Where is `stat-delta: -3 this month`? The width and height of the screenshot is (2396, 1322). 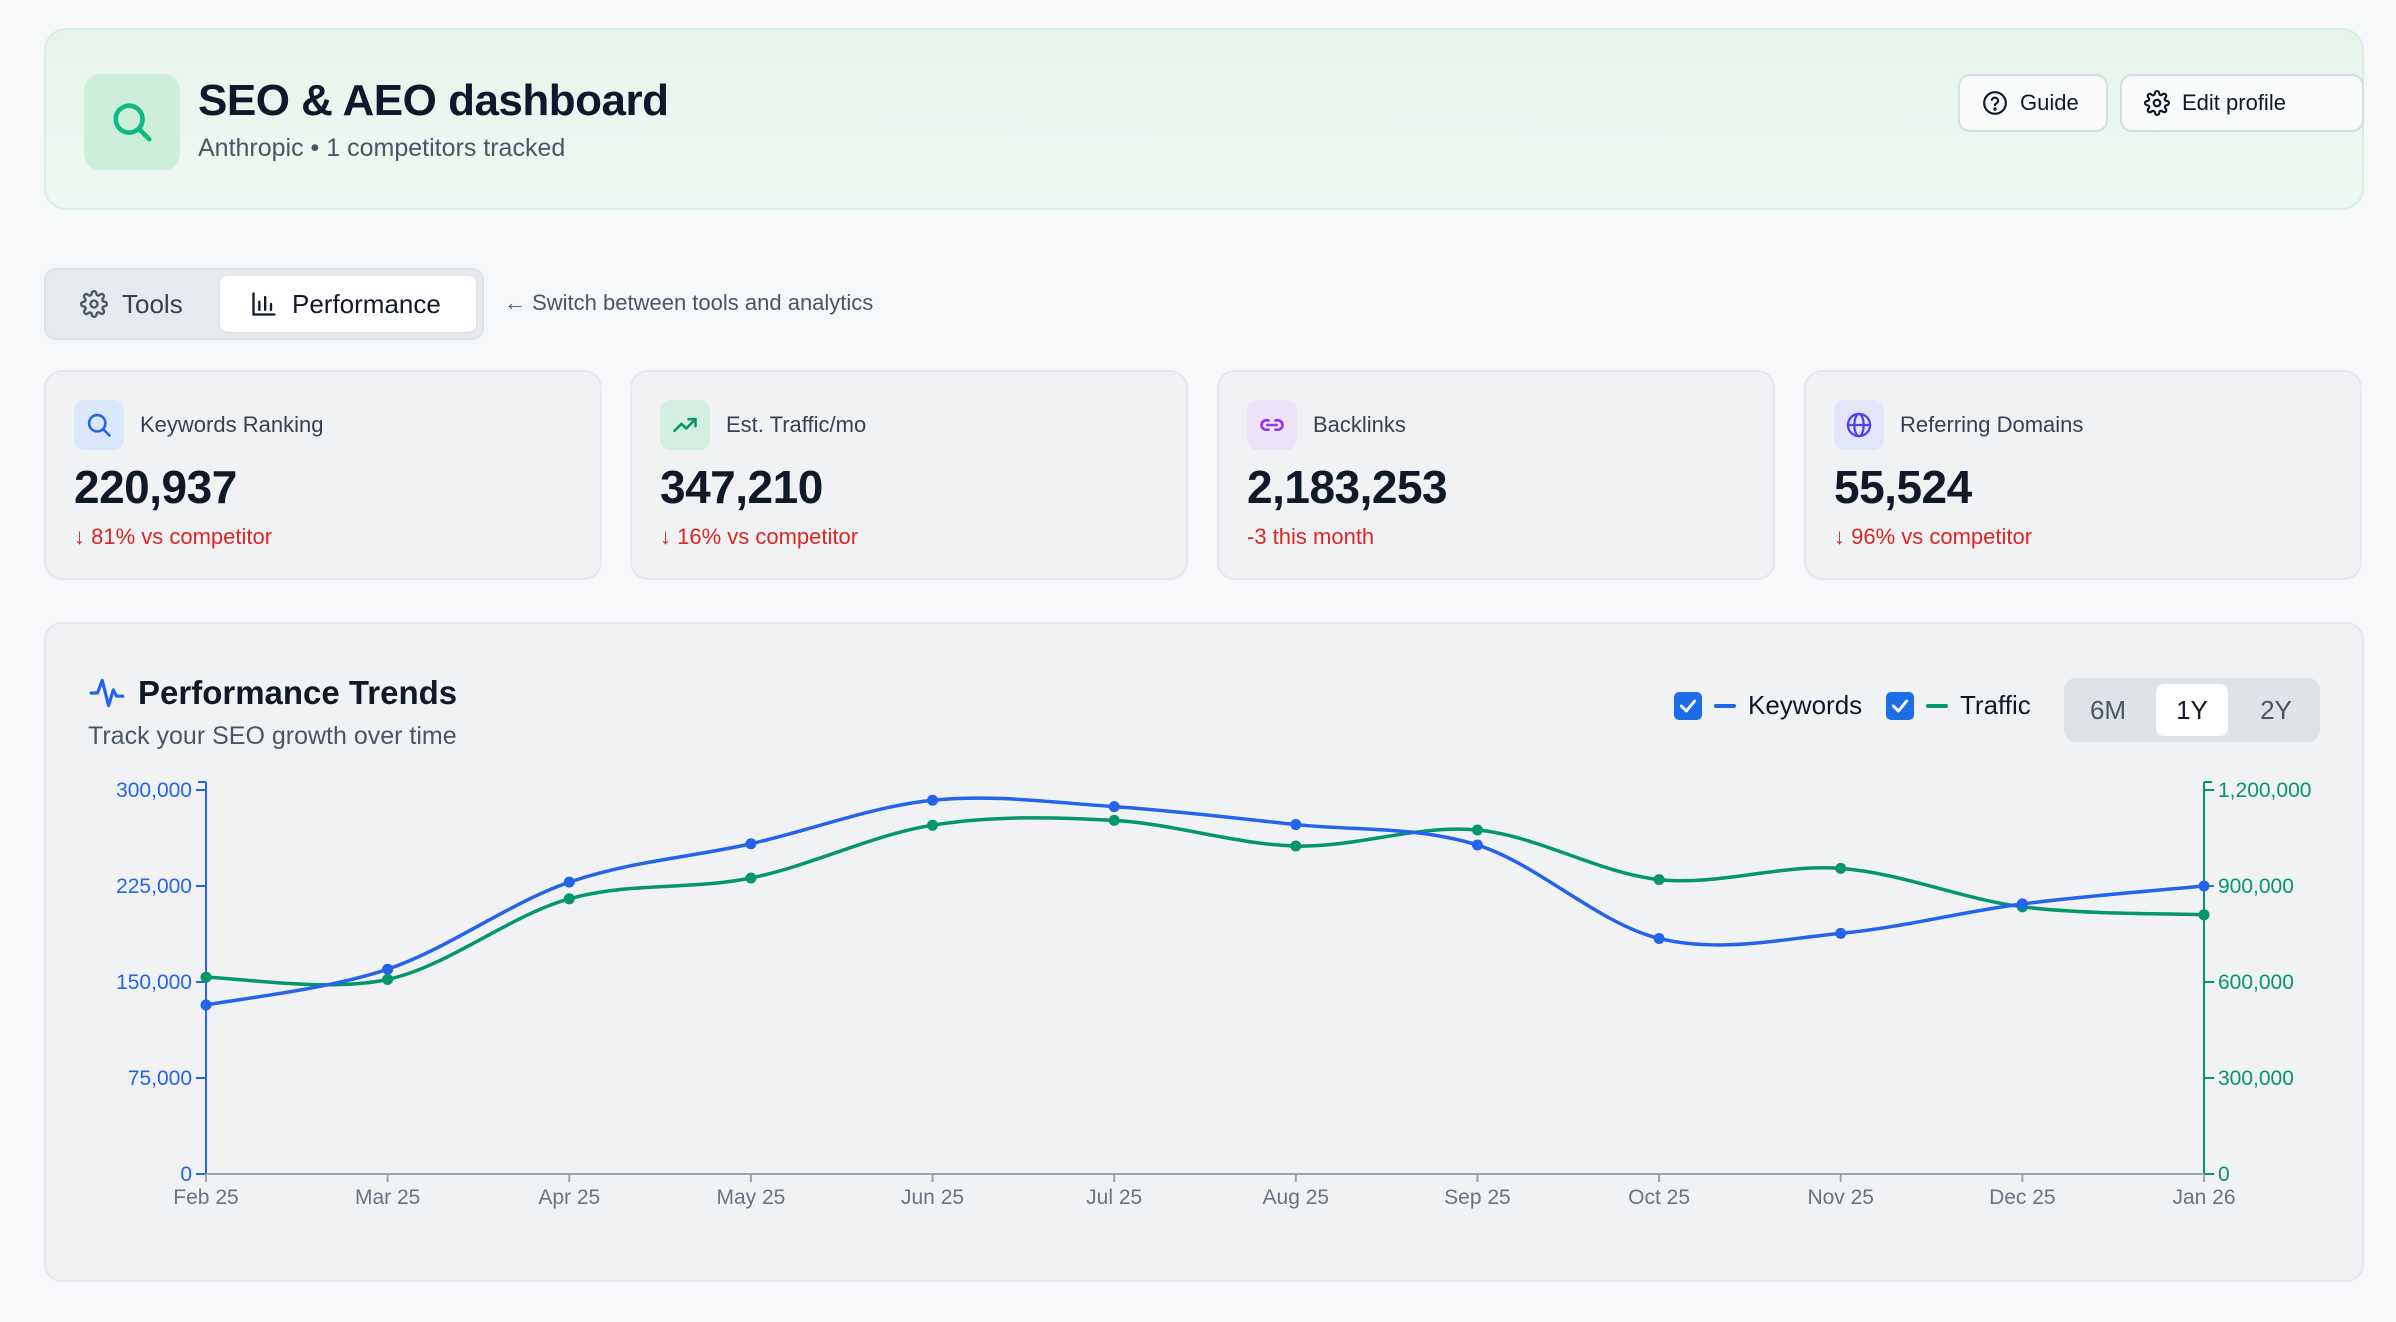 stat-delta: -3 this month is located at coordinates (1311, 536).